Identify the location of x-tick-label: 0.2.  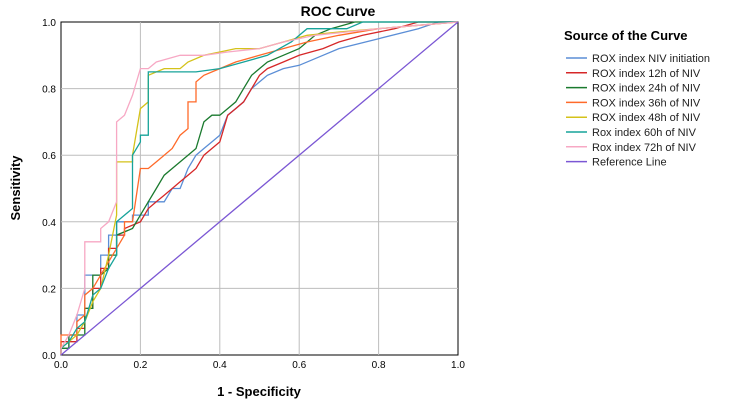
(140, 365).